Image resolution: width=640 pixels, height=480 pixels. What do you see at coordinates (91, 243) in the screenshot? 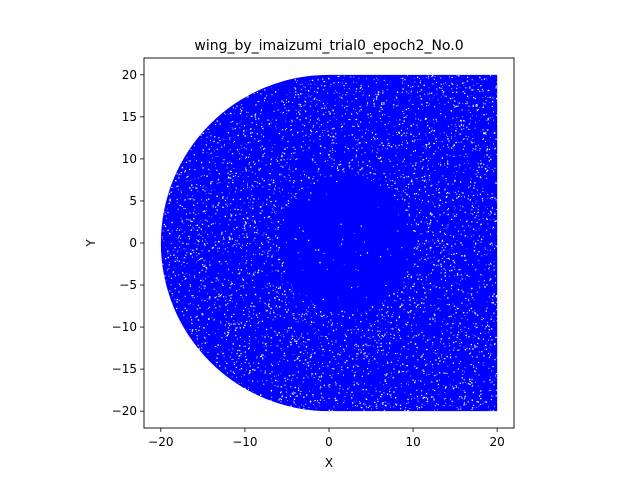
I see `y-axis-label: Y` at bounding box center [91, 243].